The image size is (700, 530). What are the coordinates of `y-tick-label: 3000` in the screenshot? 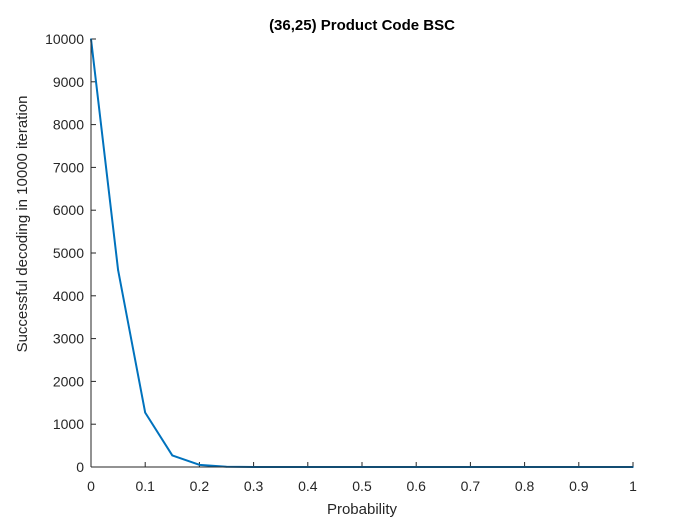 It's located at (68, 339).